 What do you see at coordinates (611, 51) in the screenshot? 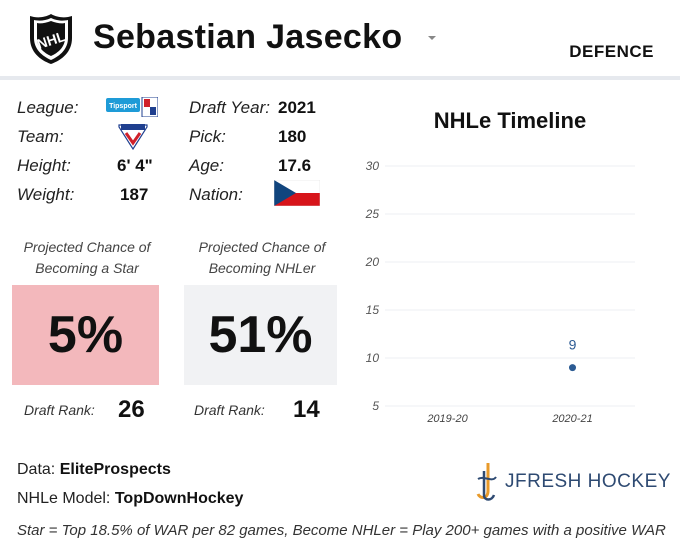
I see `player-position: DEFENCE` at bounding box center [611, 51].